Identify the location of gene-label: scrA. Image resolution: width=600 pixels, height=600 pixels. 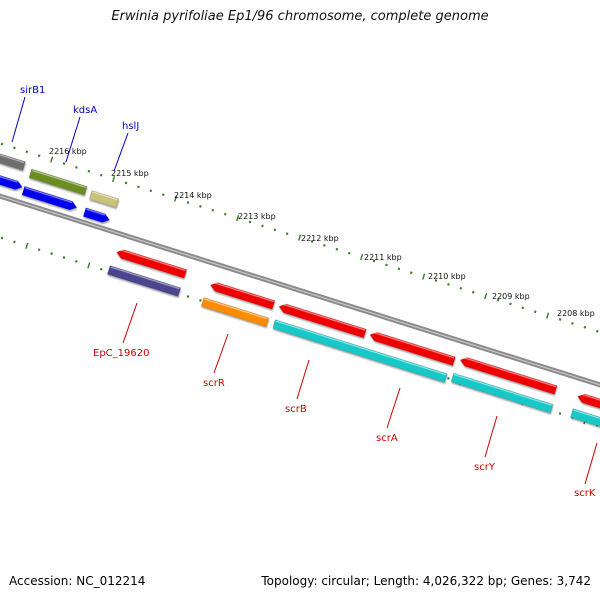
(387, 438).